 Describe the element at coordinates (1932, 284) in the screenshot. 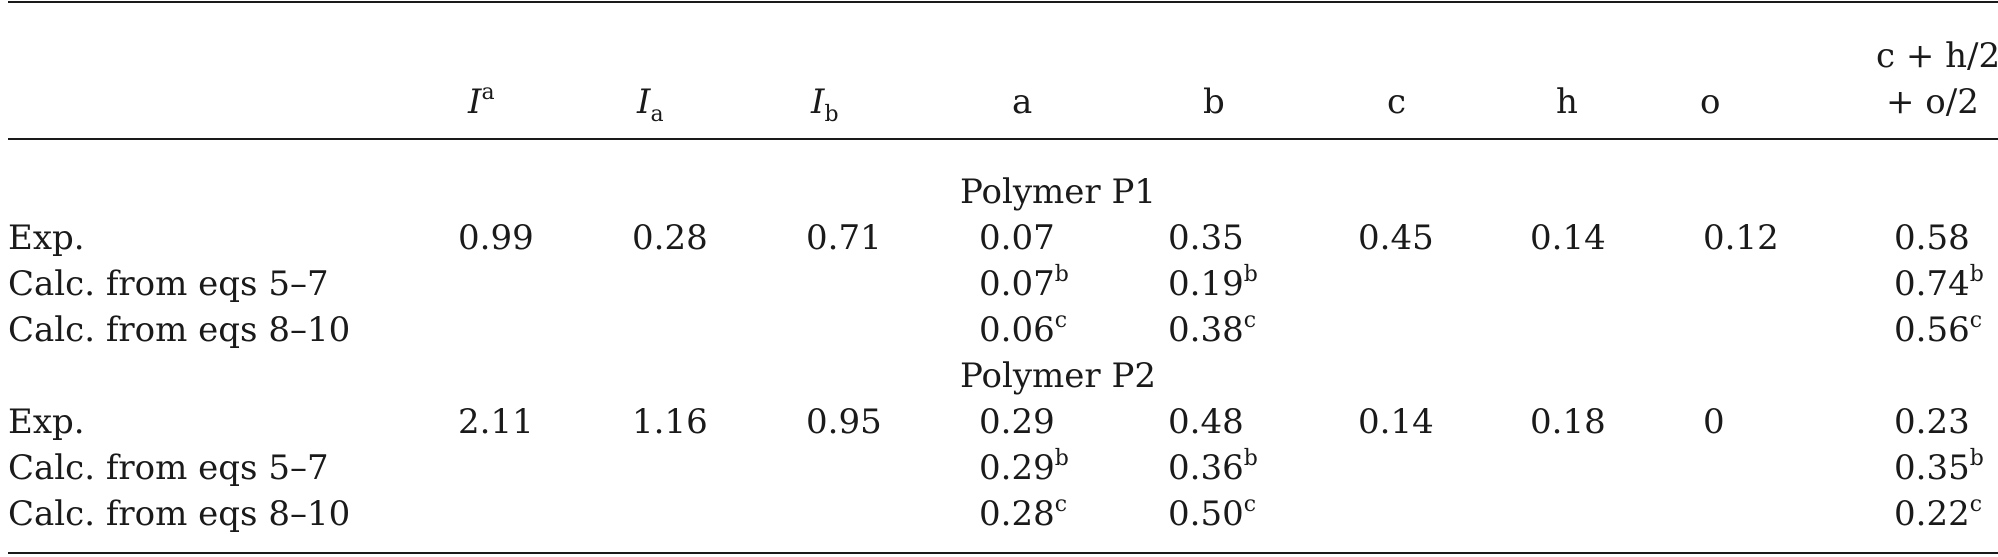

I see `cell-last-value: 0.74` at that location.